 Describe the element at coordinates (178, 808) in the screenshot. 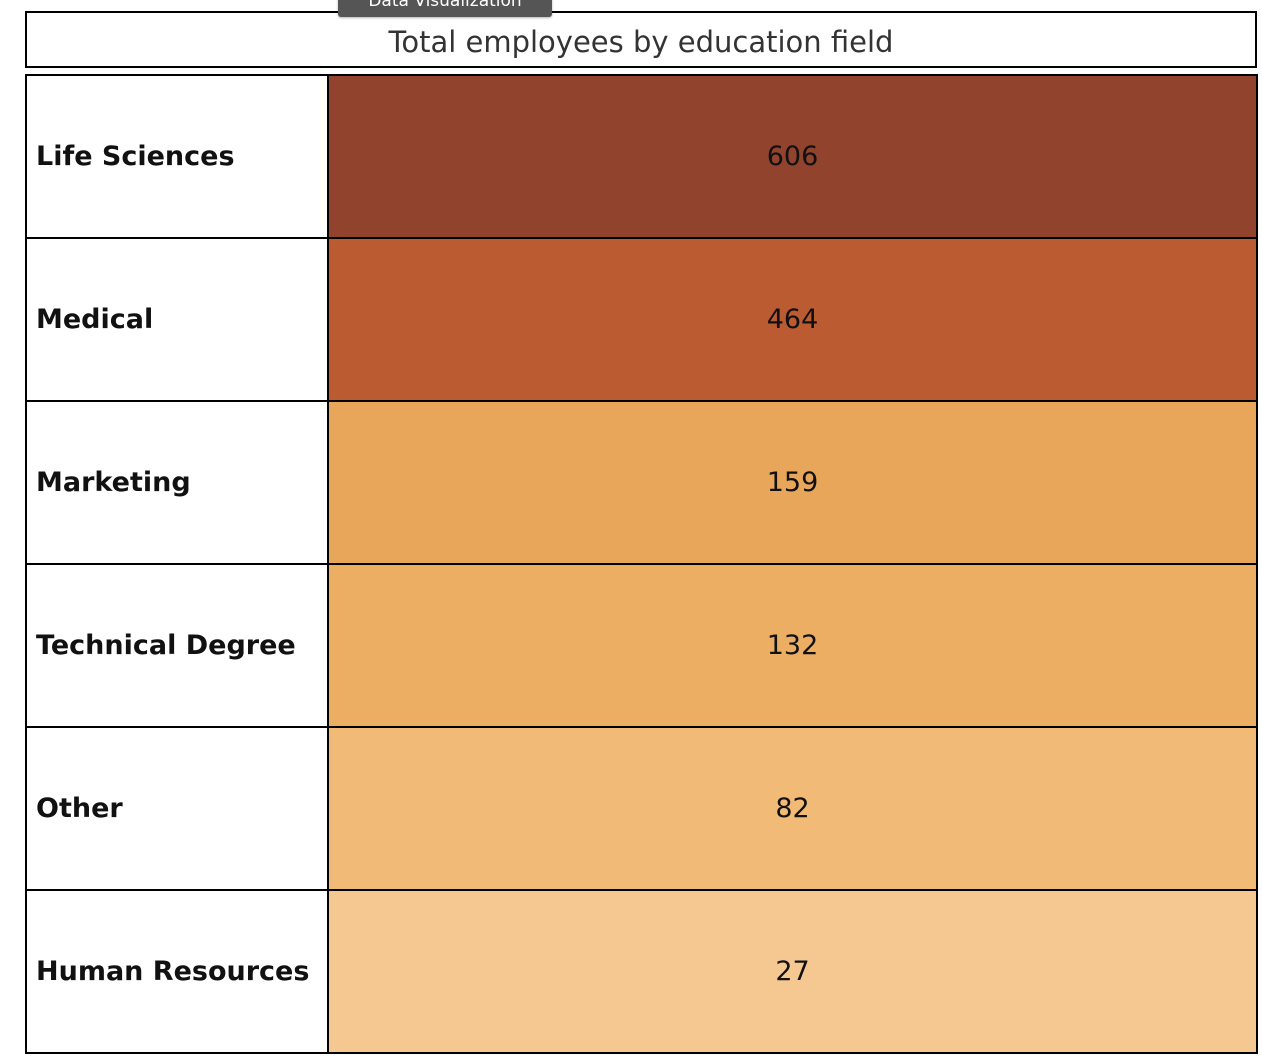

I see `category-label: Other` at that location.